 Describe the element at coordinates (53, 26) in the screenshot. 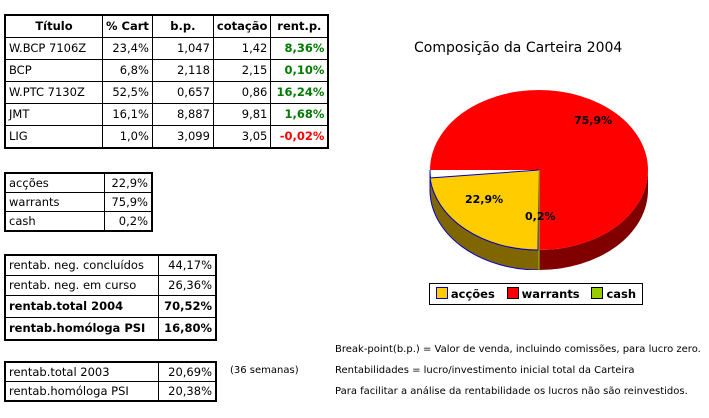

I see `header-titulo: Título` at that location.